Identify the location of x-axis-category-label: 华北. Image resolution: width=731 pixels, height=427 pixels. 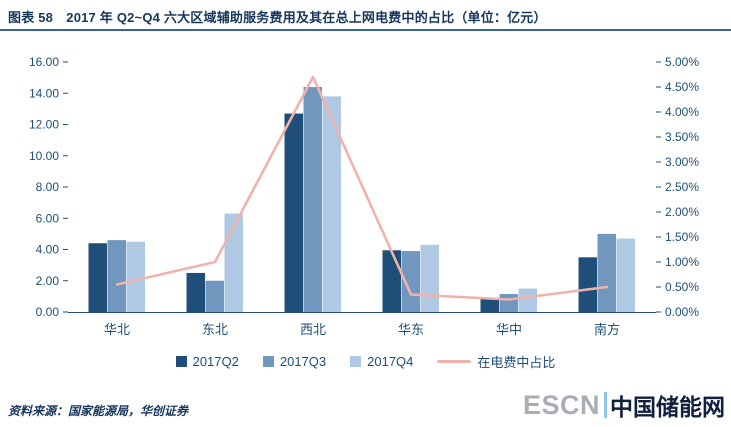
(117, 329).